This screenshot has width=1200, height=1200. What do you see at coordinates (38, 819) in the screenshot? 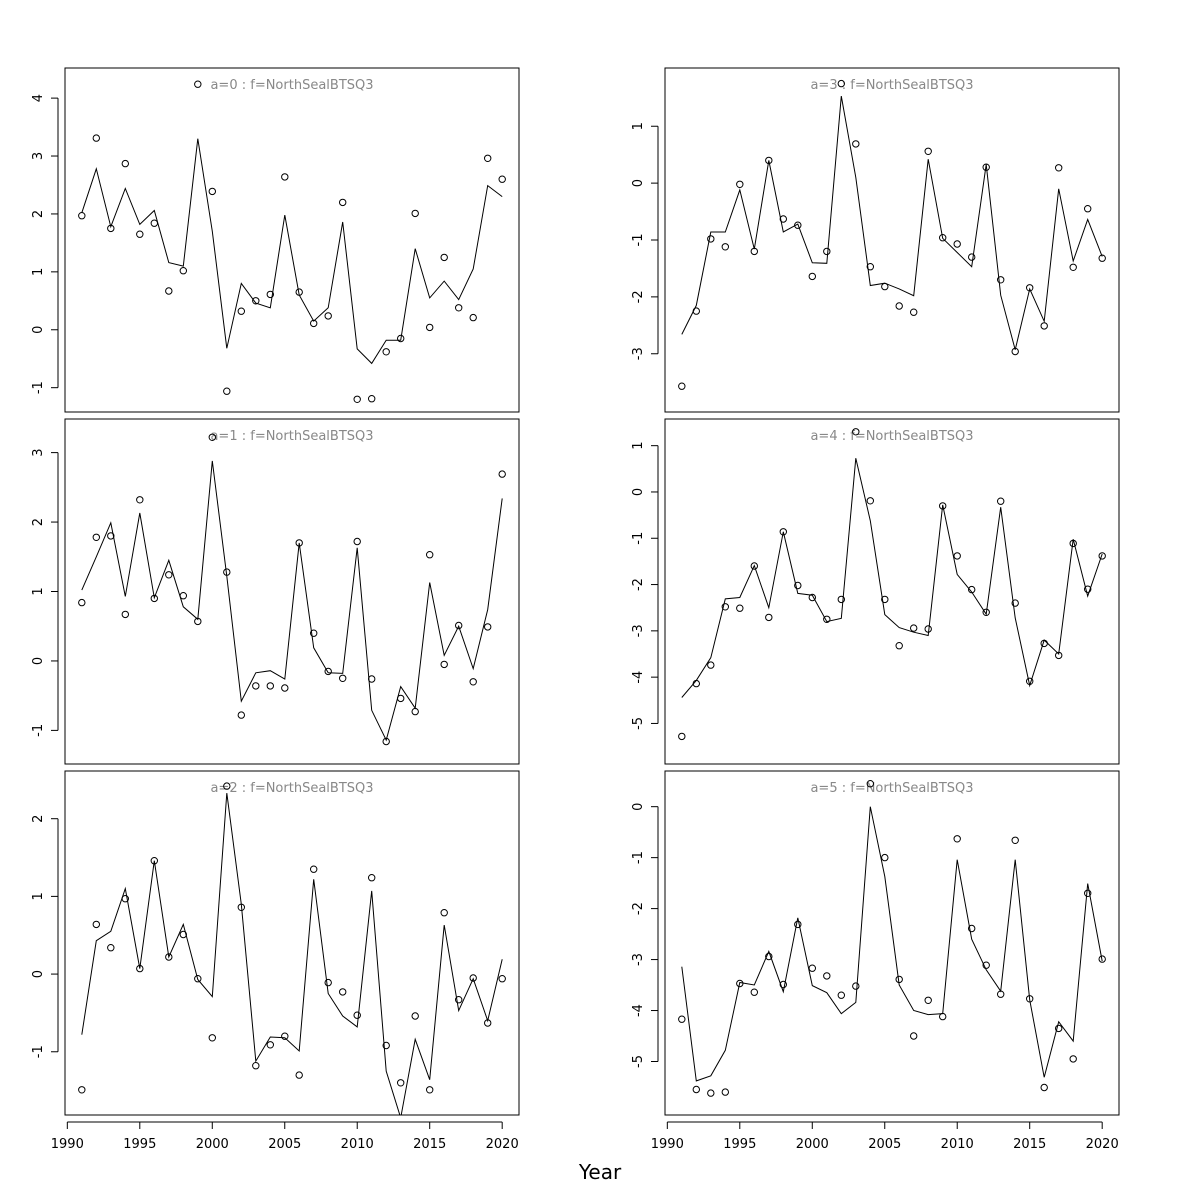
I see `y-tick-label: 2` at bounding box center [38, 819].